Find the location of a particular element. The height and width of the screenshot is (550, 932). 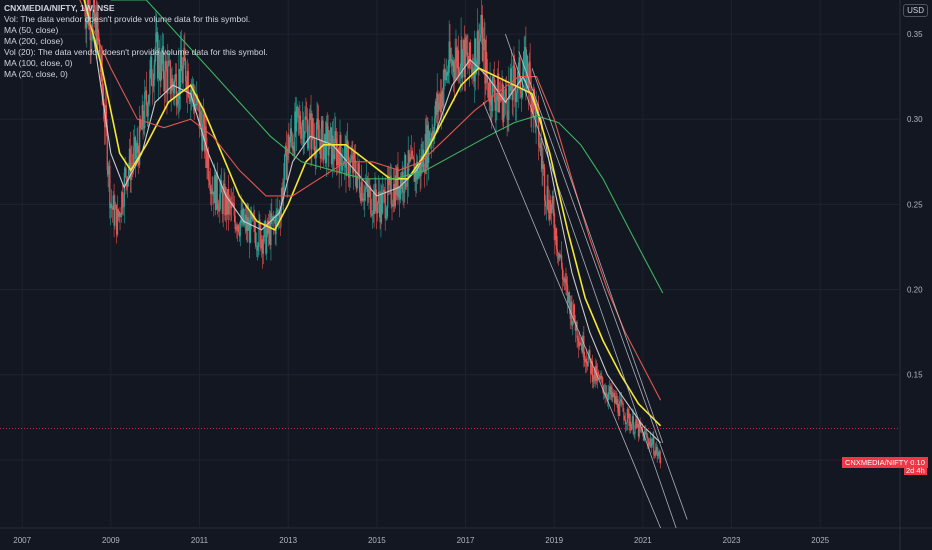

legend-line: MA (200, close) is located at coordinates (34, 41).